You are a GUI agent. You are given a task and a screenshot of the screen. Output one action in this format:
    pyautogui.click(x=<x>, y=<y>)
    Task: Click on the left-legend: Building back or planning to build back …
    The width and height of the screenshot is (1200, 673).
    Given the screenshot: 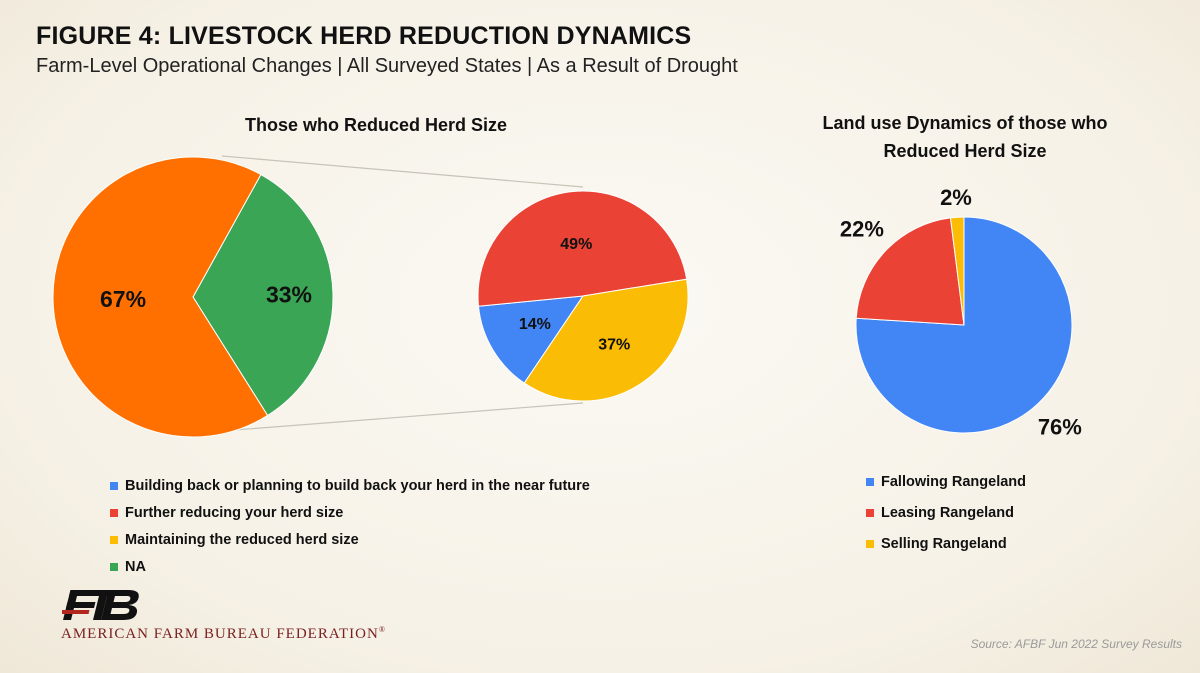 What is the action you would take?
    pyautogui.click(x=350, y=526)
    